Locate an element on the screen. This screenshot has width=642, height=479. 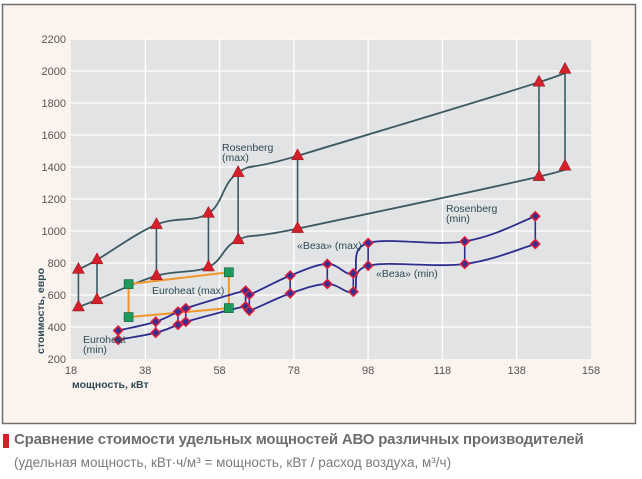
y-tick-label: 1600 is located at coordinates (54, 136).